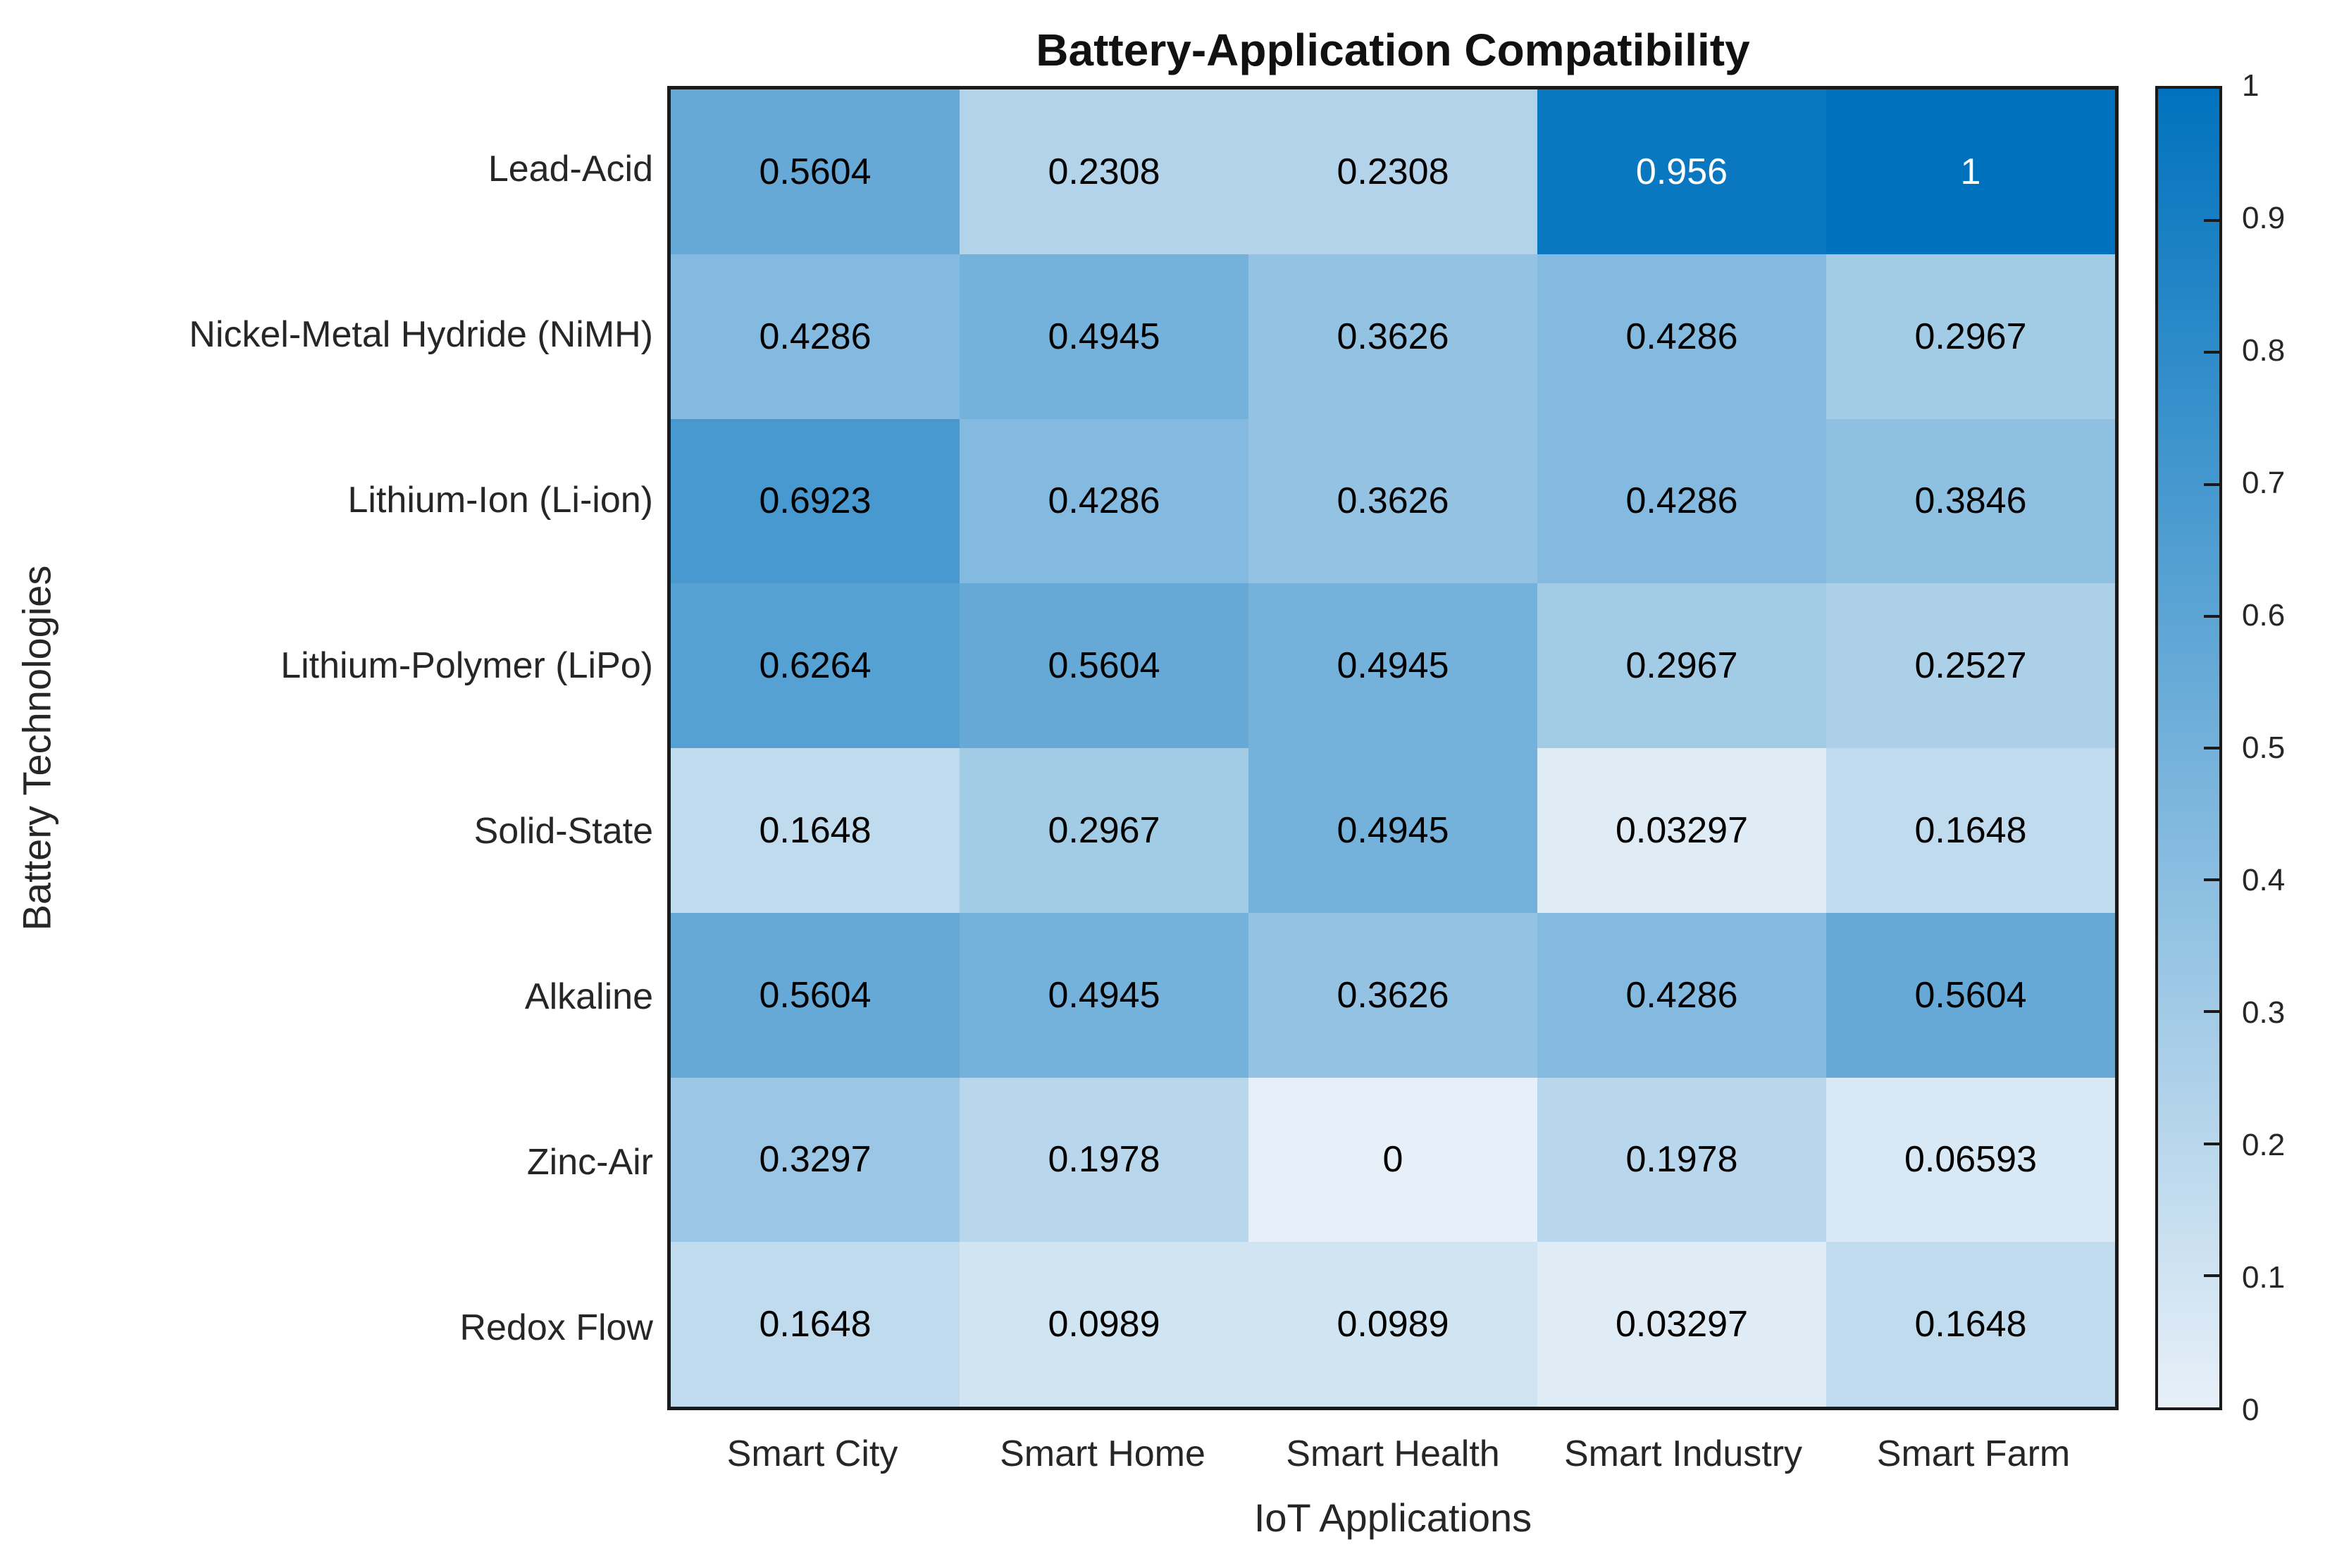 This screenshot has width=2337, height=1568. I want to click on colorbar-tick-label: 0.5, so click(2264, 747).